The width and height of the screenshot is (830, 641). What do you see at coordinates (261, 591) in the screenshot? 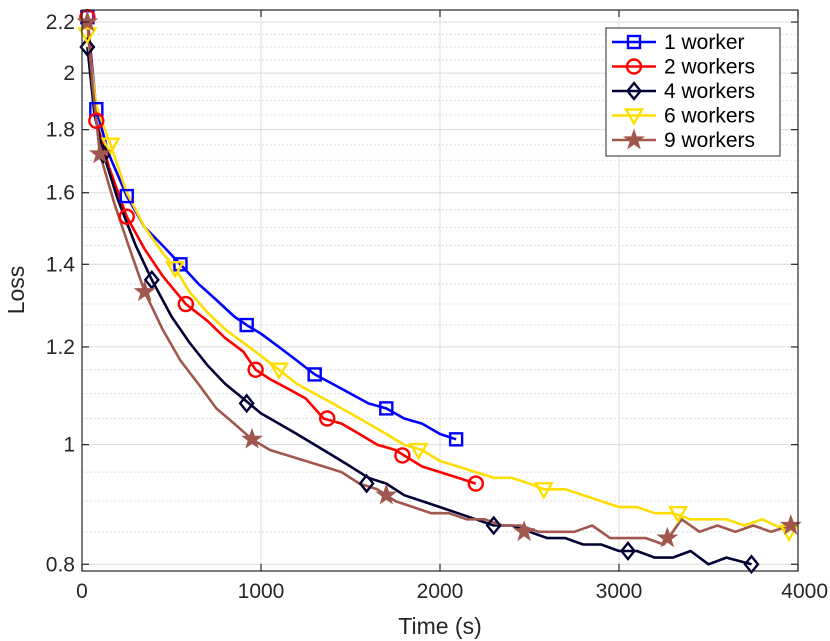
I see `x-tick-label: 1000` at bounding box center [261, 591].